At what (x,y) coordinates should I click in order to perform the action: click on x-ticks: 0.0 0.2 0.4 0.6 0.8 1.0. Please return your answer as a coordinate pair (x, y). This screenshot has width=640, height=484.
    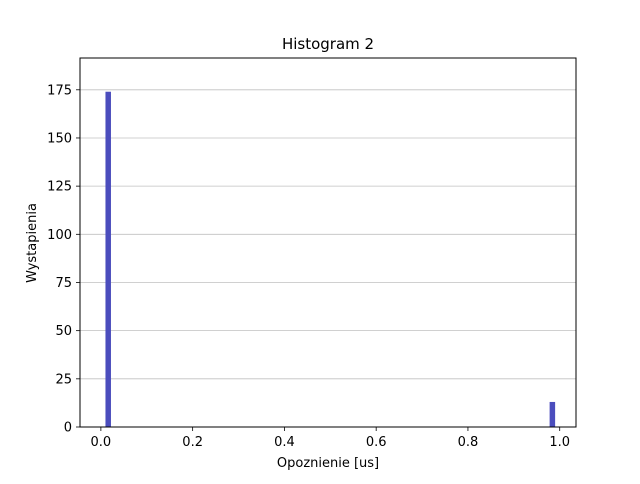
    Looking at the image, I should click on (330, 438).